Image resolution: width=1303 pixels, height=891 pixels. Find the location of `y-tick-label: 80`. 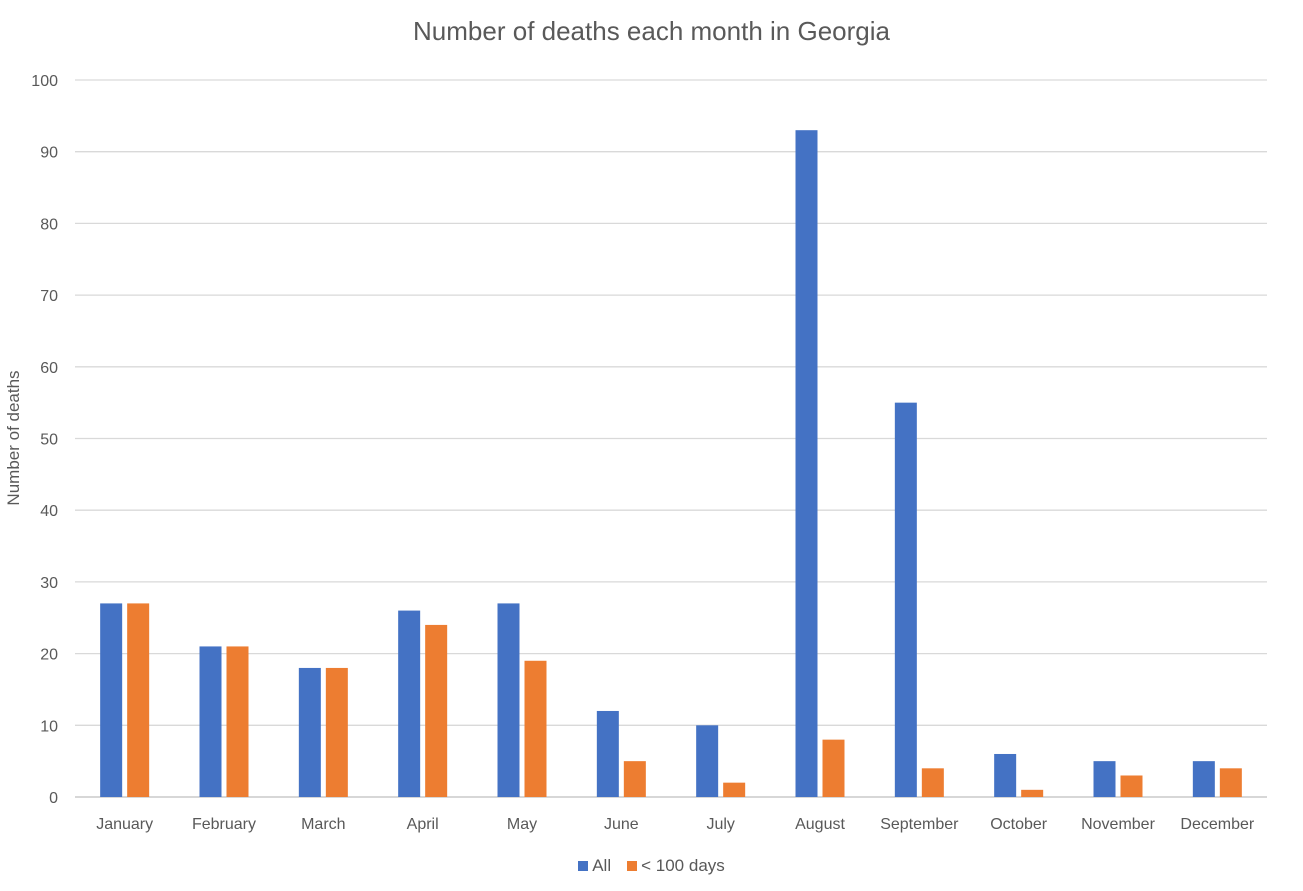

y-tick-label: 80 is located at coordinates (49, 224).